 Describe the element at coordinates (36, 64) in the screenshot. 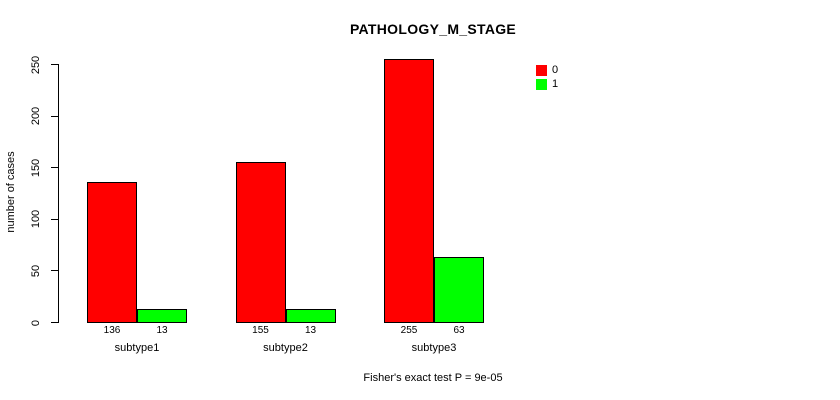

I see `y-tick-label: 250` at that location.